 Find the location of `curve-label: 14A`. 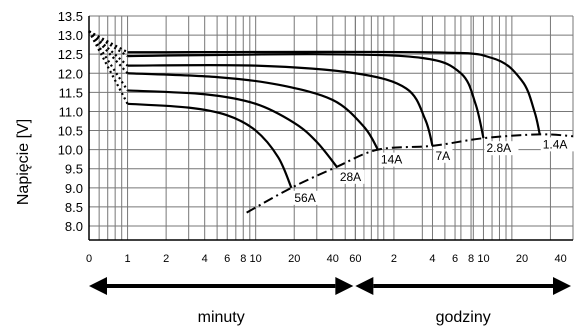

curve-label: 14A is located at coordinates (391, 160).